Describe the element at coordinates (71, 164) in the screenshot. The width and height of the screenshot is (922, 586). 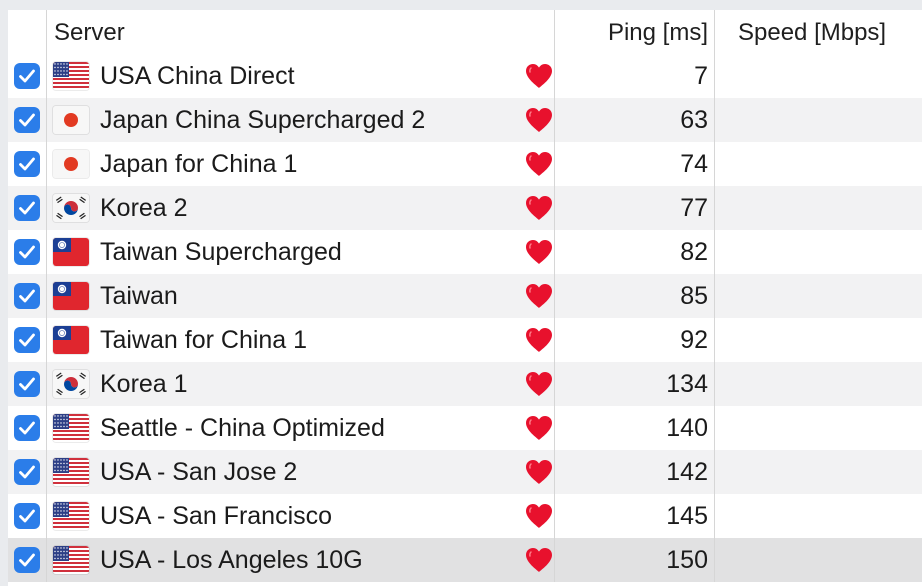
I see `jp-flag-icon` at that location.